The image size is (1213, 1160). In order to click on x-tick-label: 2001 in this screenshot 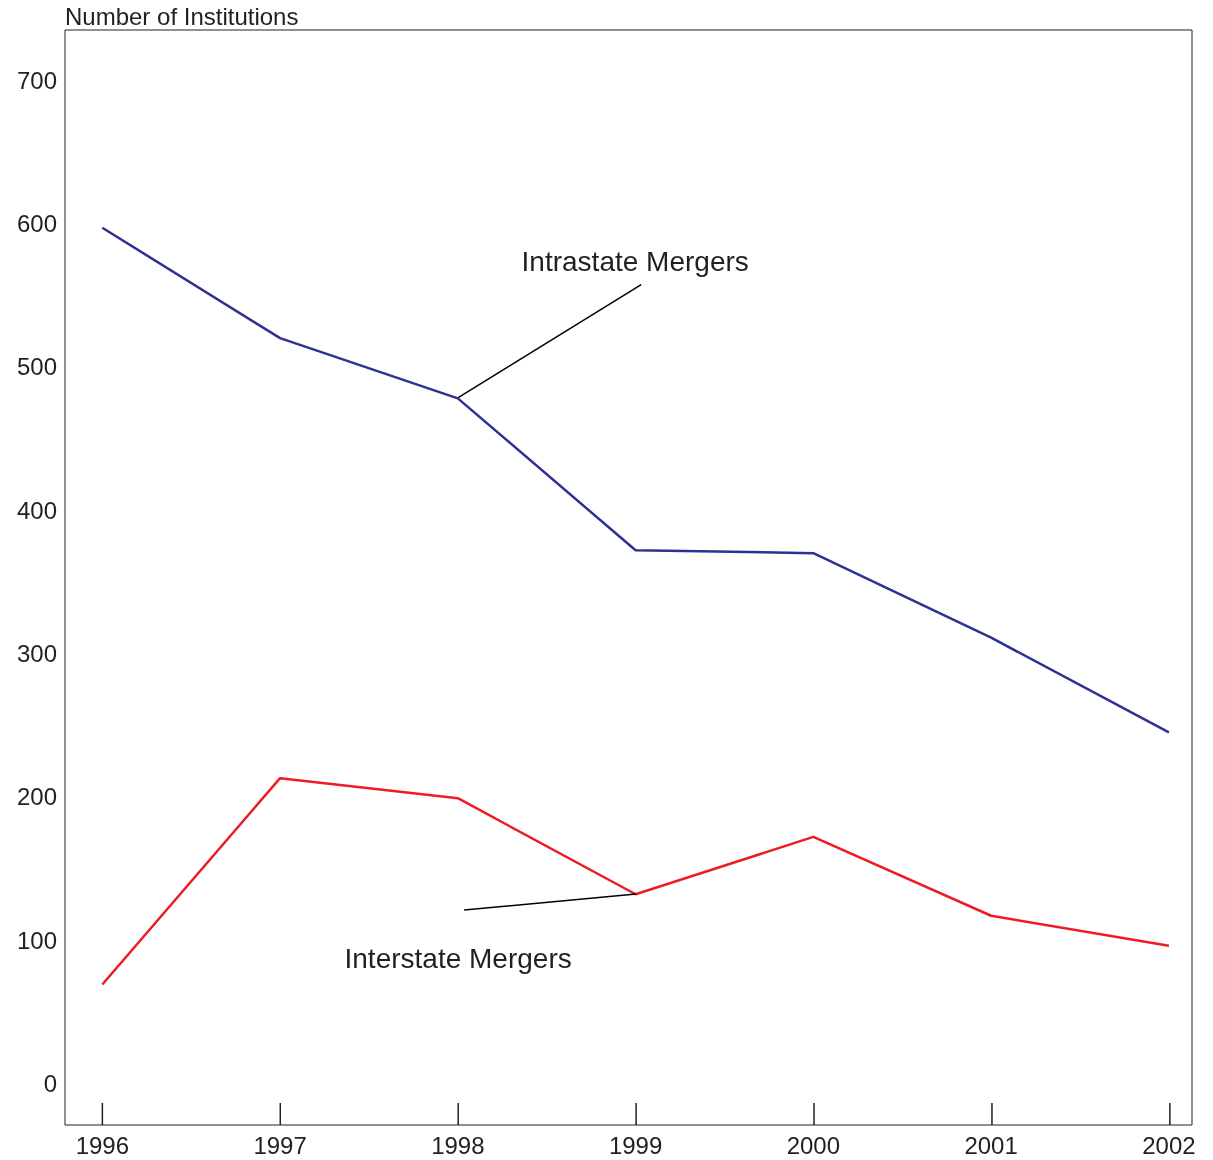, I will do `click(991, 1146)`.